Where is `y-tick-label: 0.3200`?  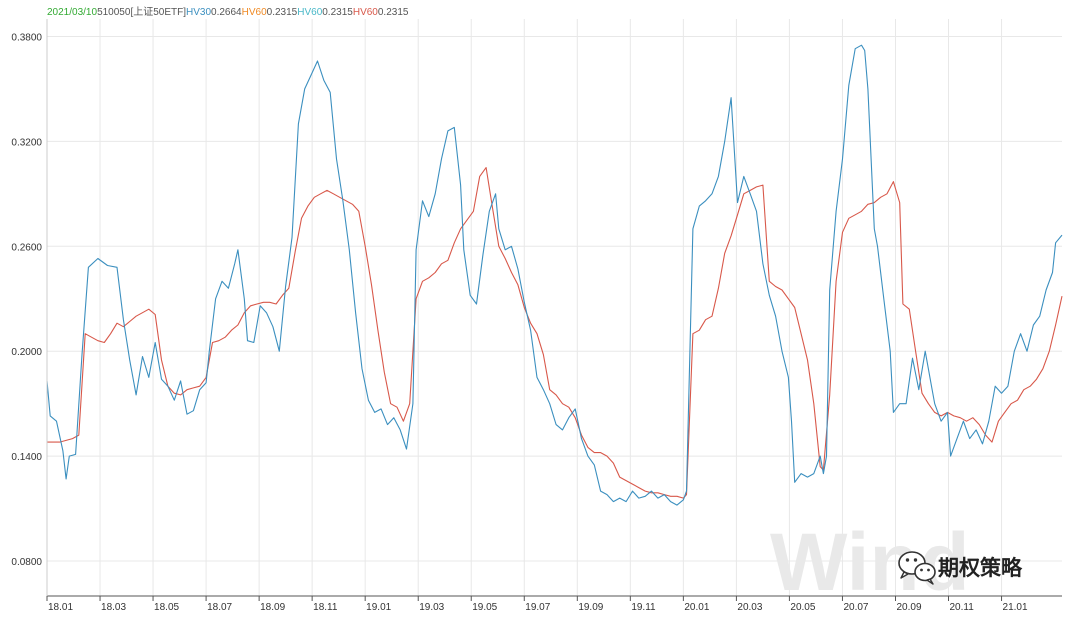 y-tick-label: 0.3200 is located at coordinates (26, 142).